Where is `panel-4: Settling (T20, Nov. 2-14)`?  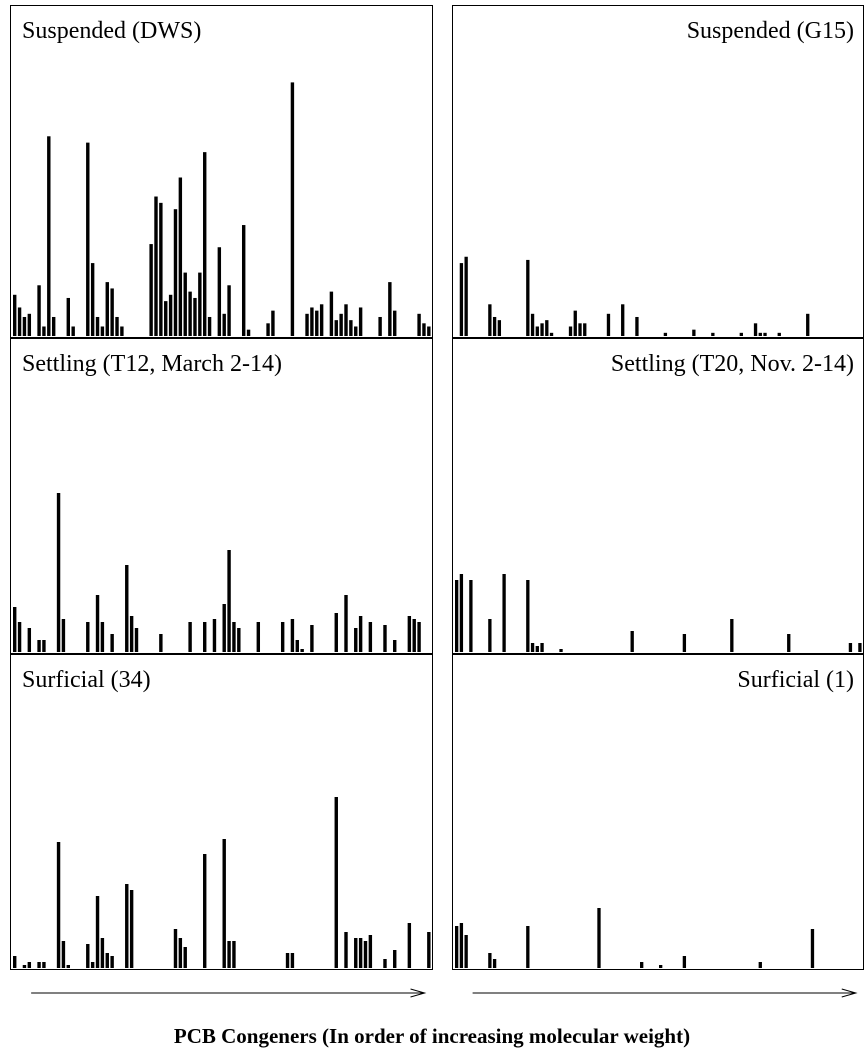 panel-4: Settling (T20, Nov. 2-14) is located at coordinates (658, 496).